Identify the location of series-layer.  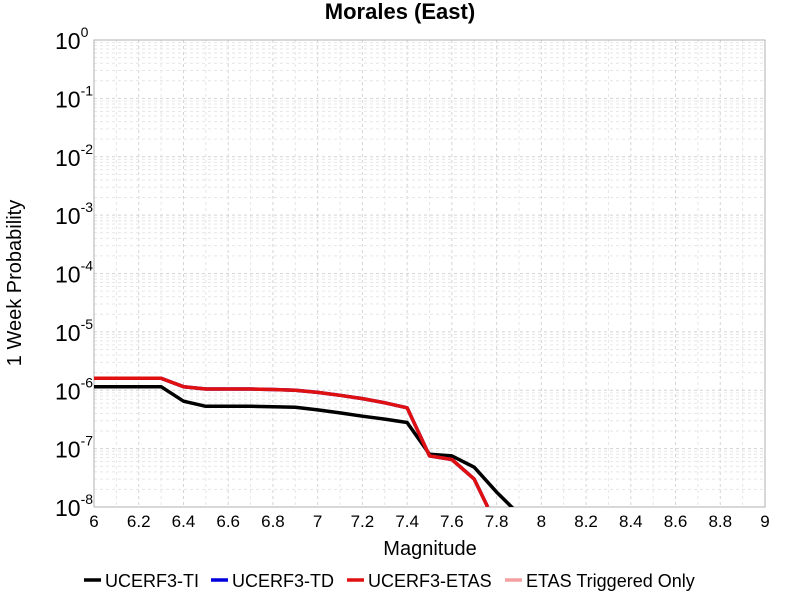
(304, 441).